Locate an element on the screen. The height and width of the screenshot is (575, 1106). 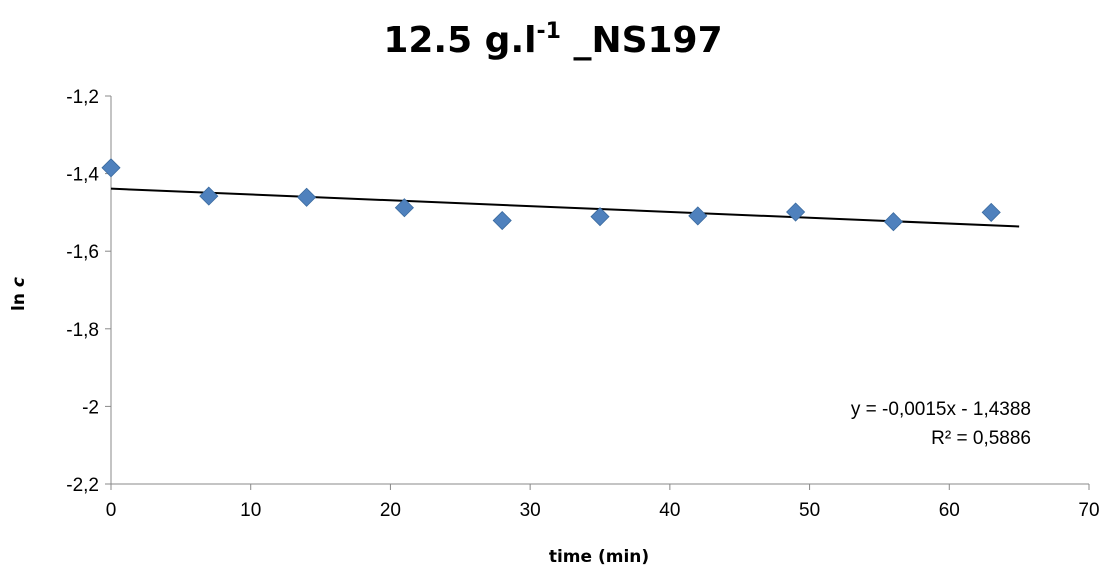
trendline is located at coordinates (565, 207).